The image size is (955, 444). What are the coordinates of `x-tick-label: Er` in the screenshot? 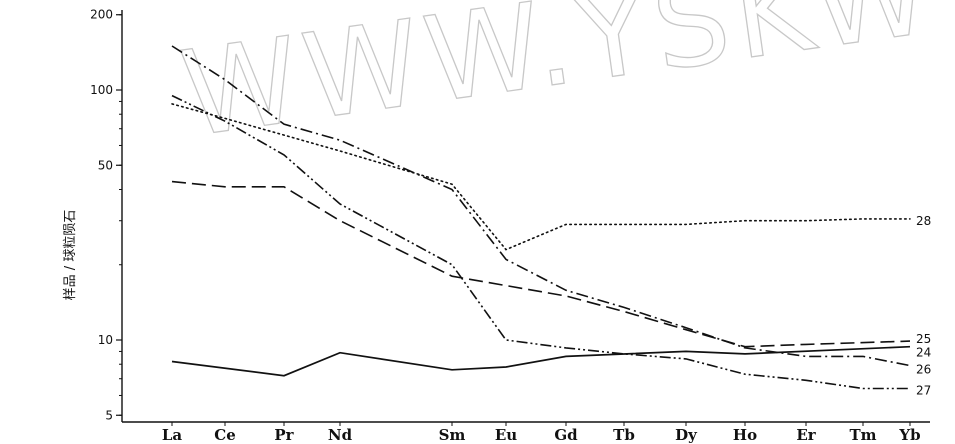 It's located at (806, 435).